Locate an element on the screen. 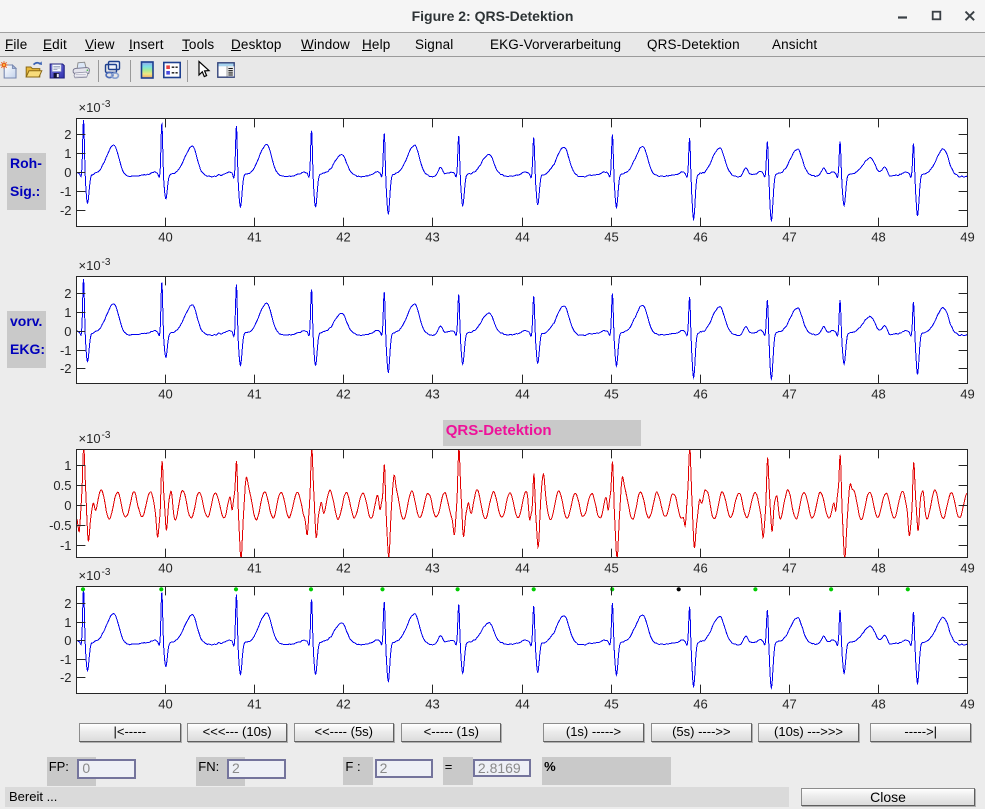 The image size is (985, 809). svg-text: -0.5 is located at coordinates (60, 525).